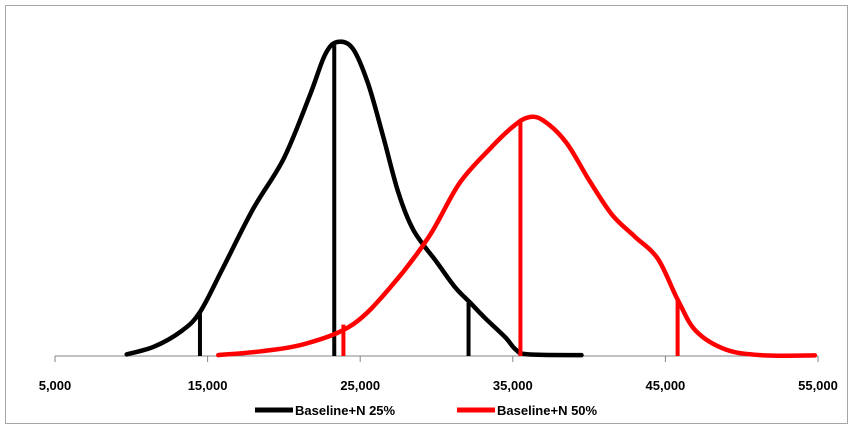  I want to click on x-tick-label: 25,000, so click(360, 385).